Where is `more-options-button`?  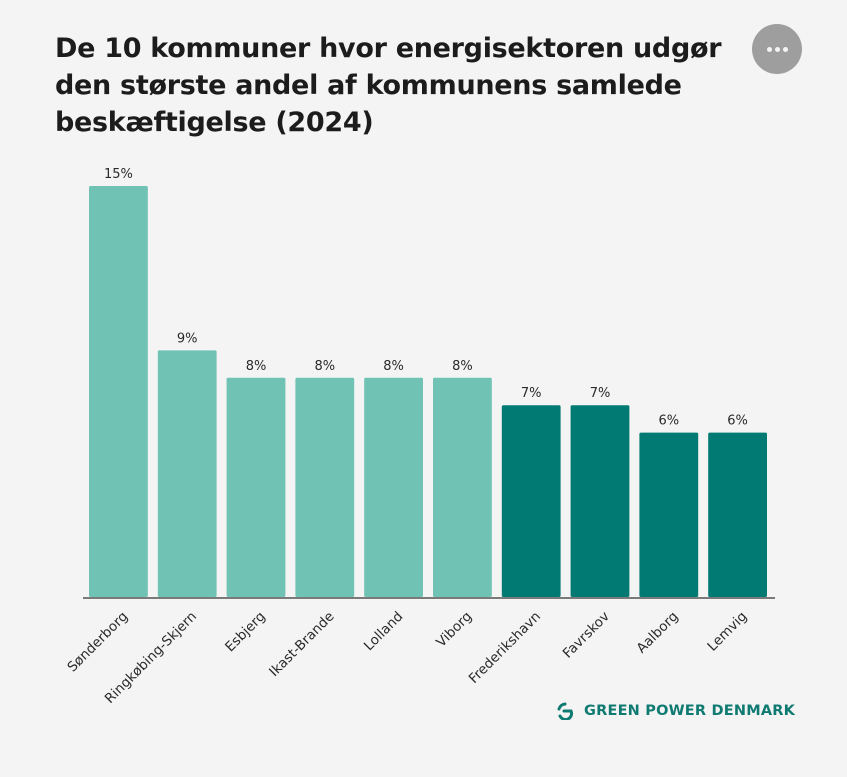
more-options-button is located at coordinates (777, 49).